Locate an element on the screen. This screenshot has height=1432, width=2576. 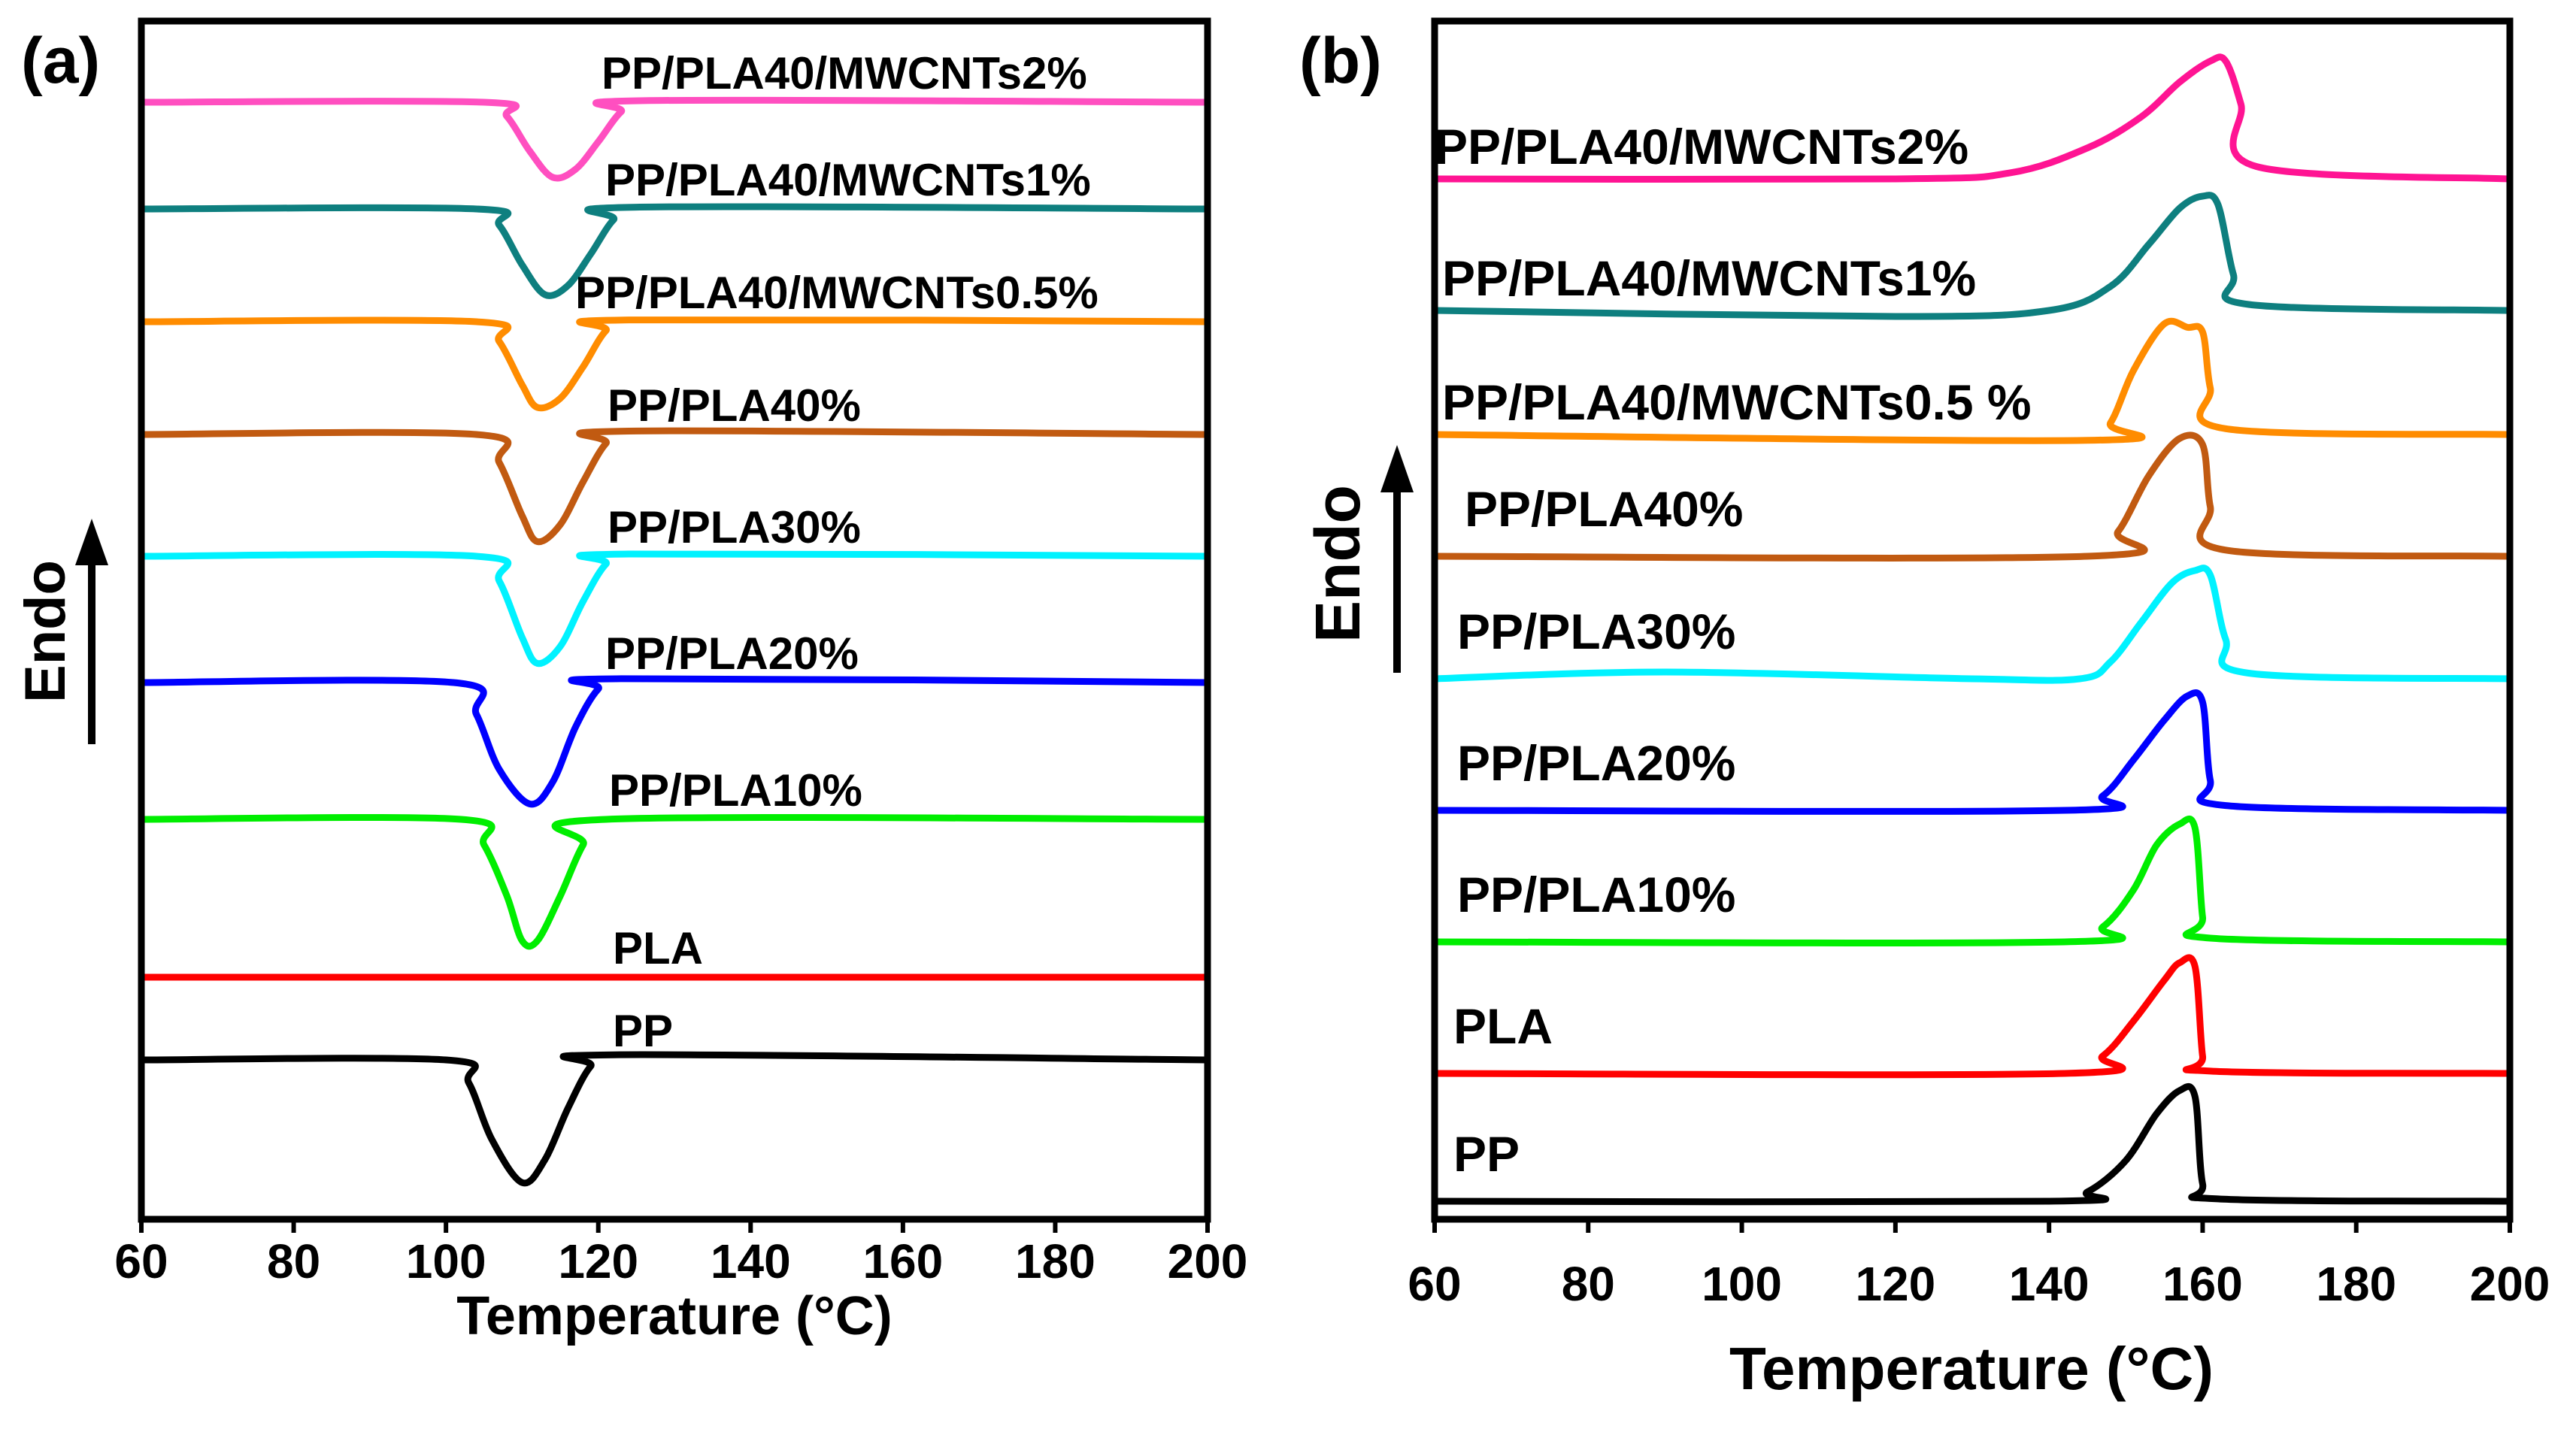
panel-a-ticks: 60 80 100 120 140 160 180 200 is located at coordinates (680, 1253).